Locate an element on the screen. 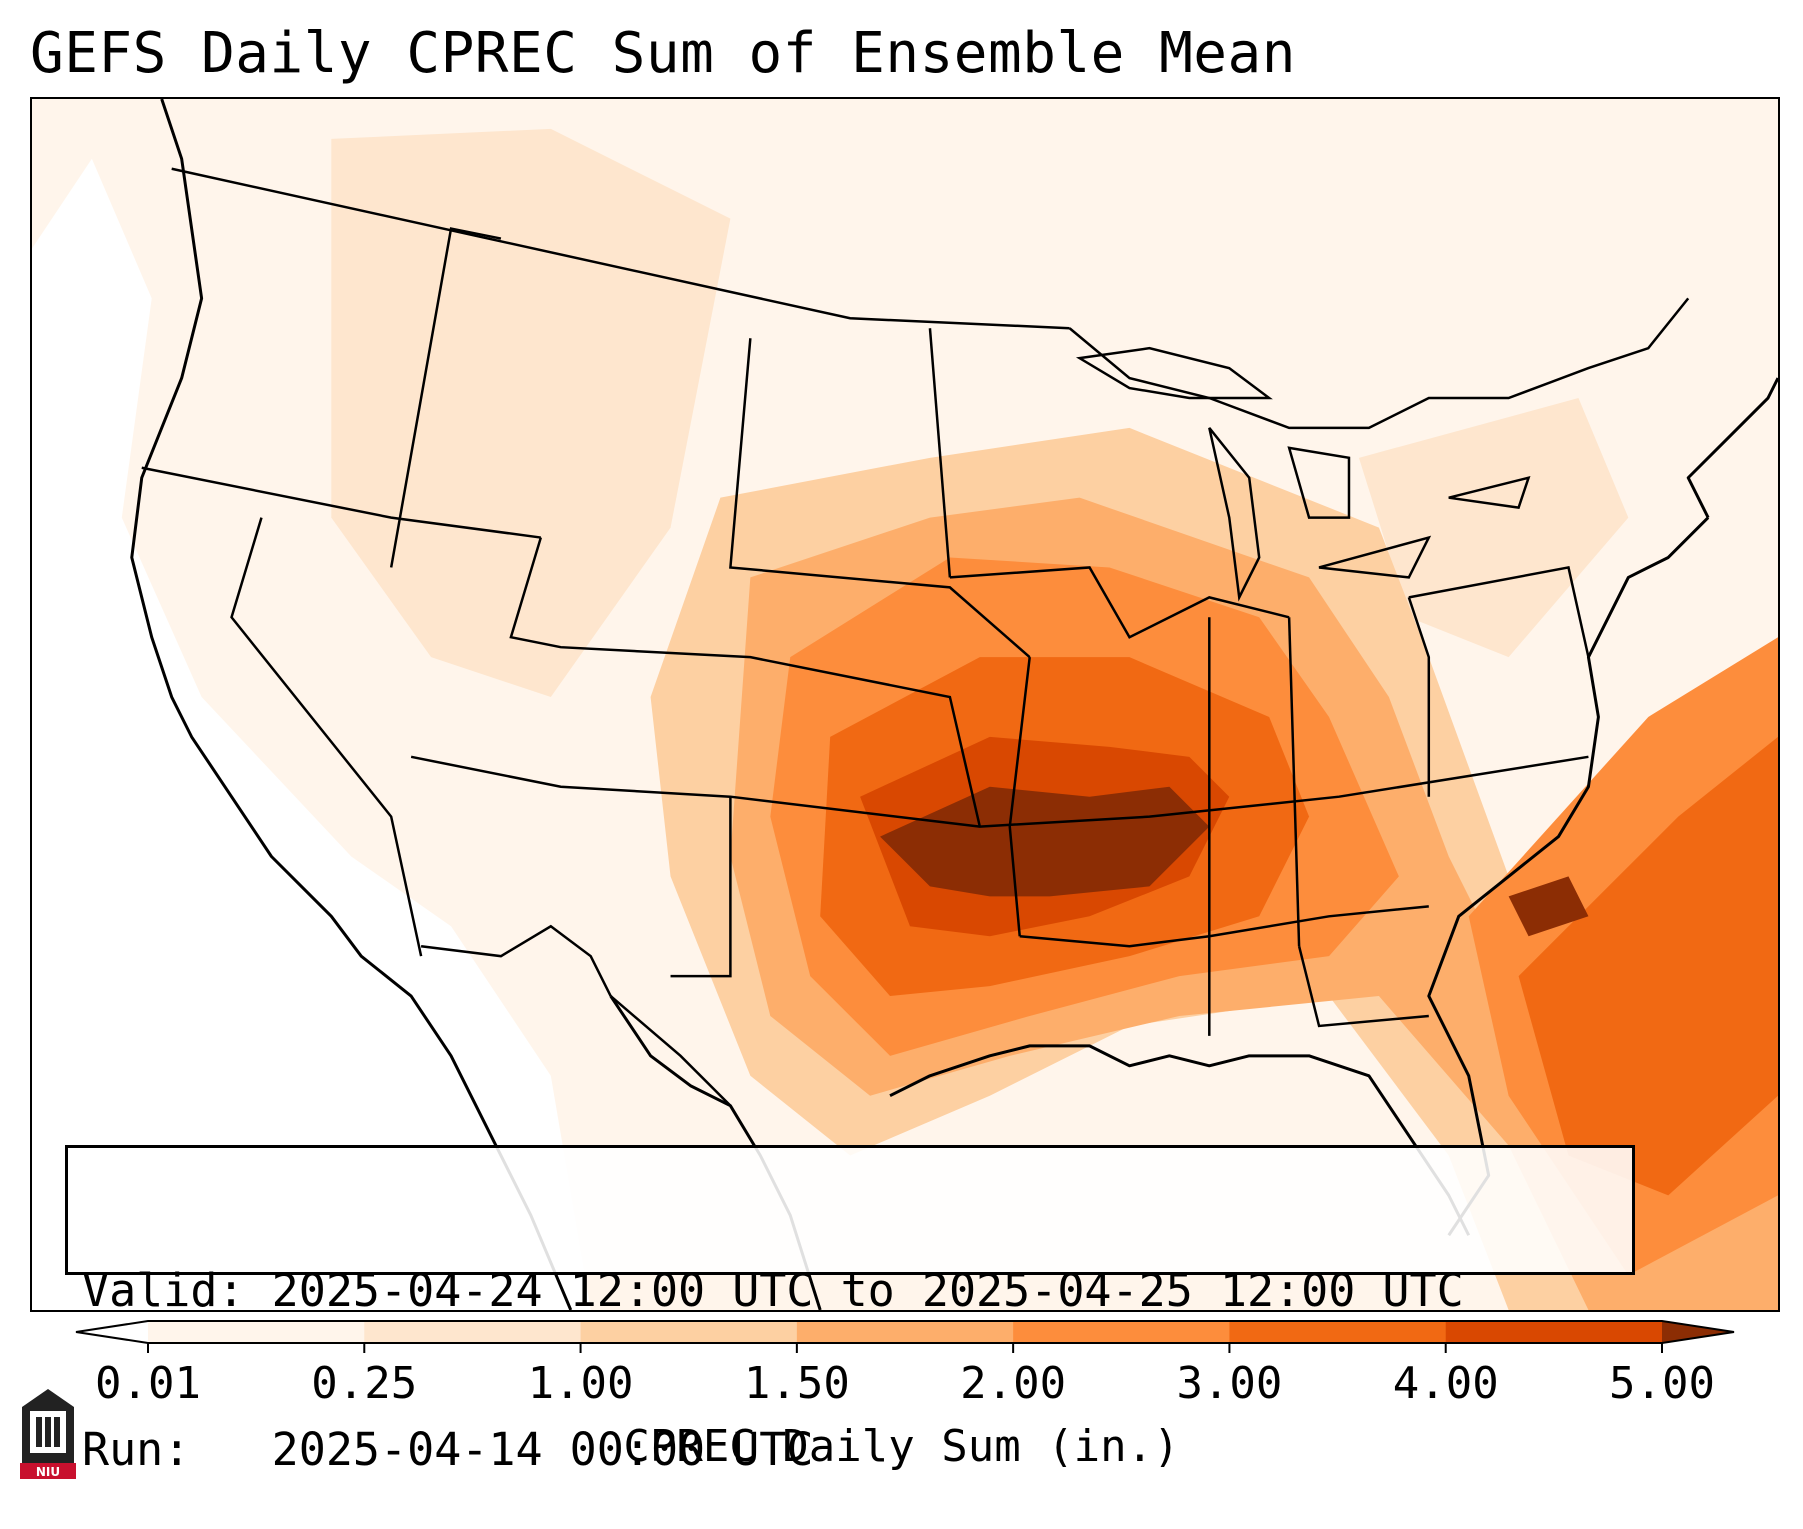  lake-superior is located at coordinates (1174, 373).